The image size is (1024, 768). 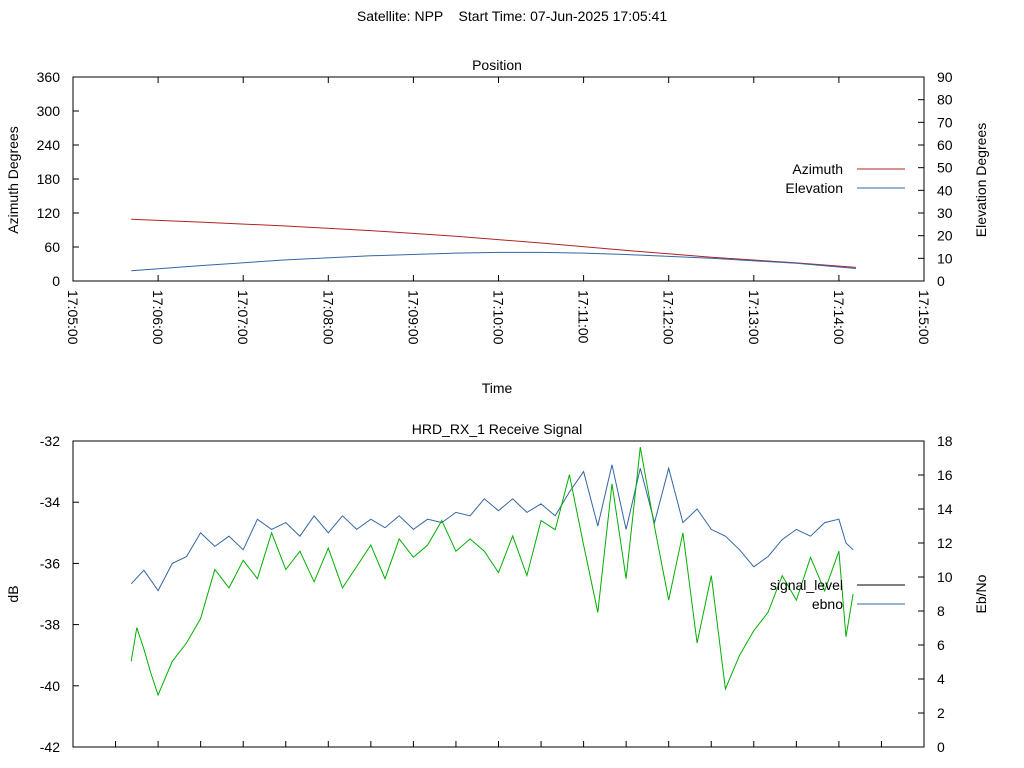 What do you see at coordinates (945, 543) in the screenshot?
I see `ebno-tick-label: 12` at bounding box center [945, 543].